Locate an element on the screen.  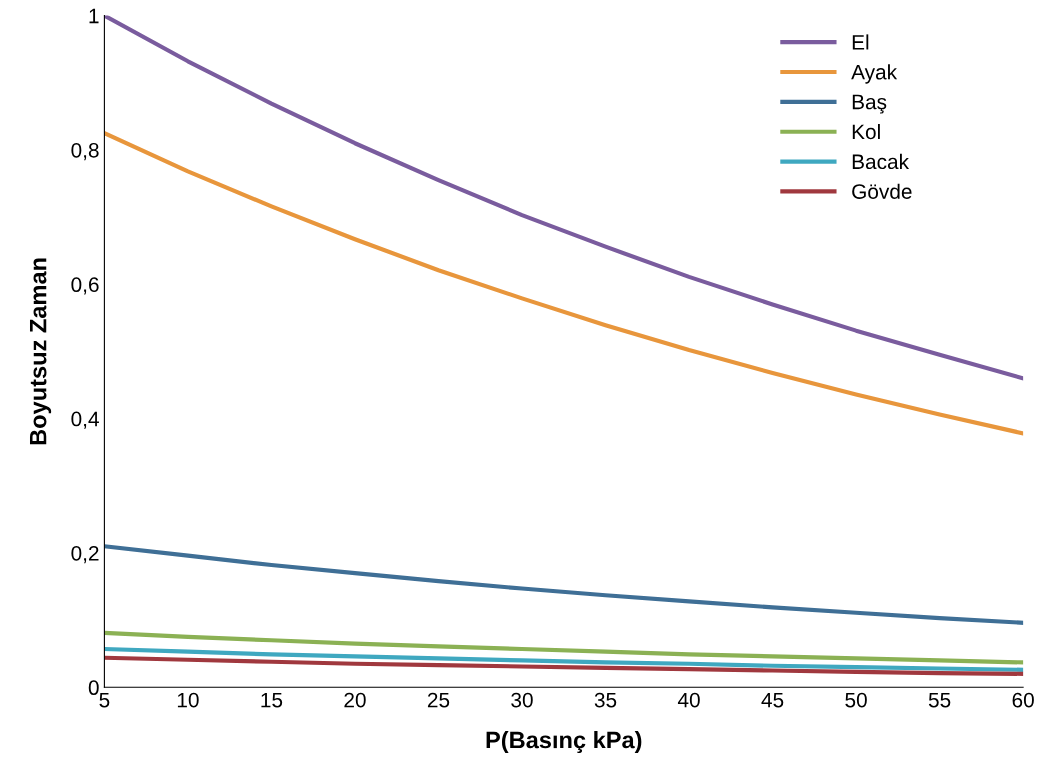
y-tick-label: 1 is located at coordinates (94, 16).